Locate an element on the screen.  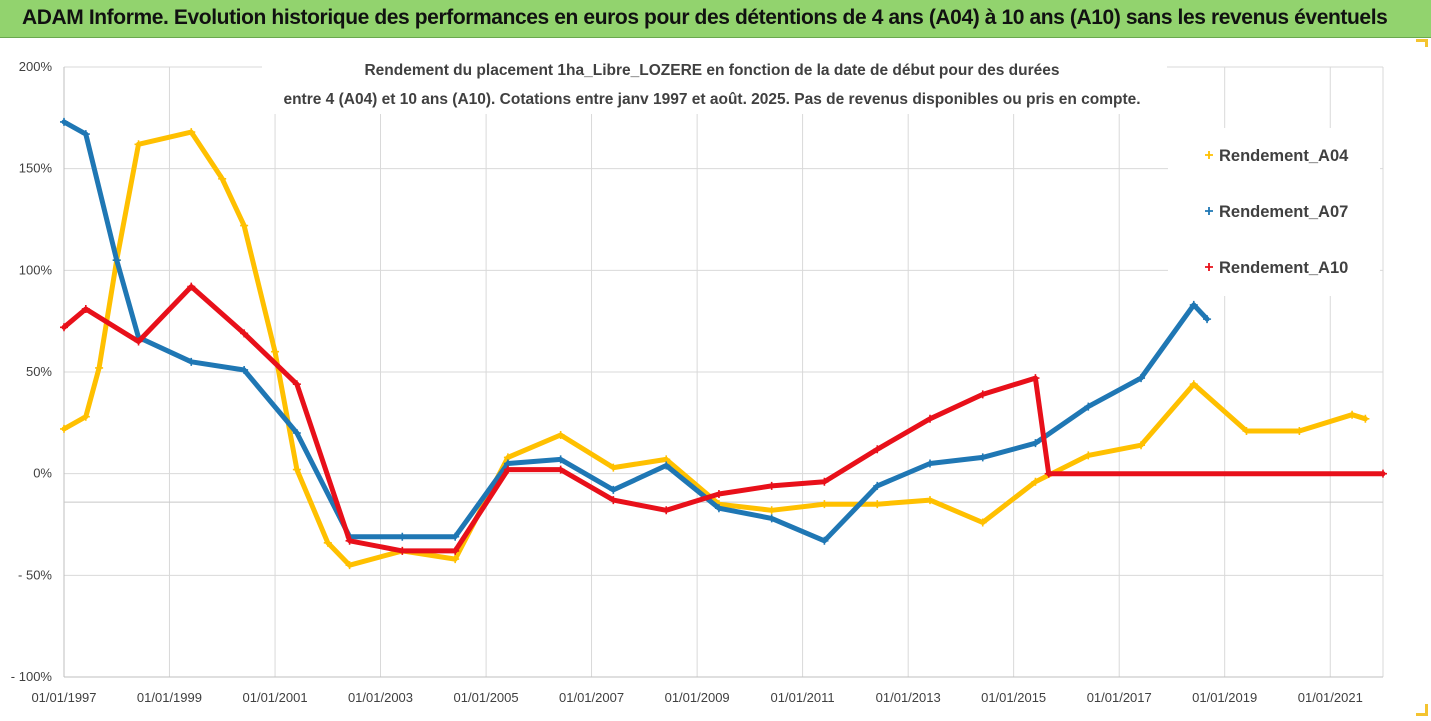
legend-background is located at coordinates (1274, 212).